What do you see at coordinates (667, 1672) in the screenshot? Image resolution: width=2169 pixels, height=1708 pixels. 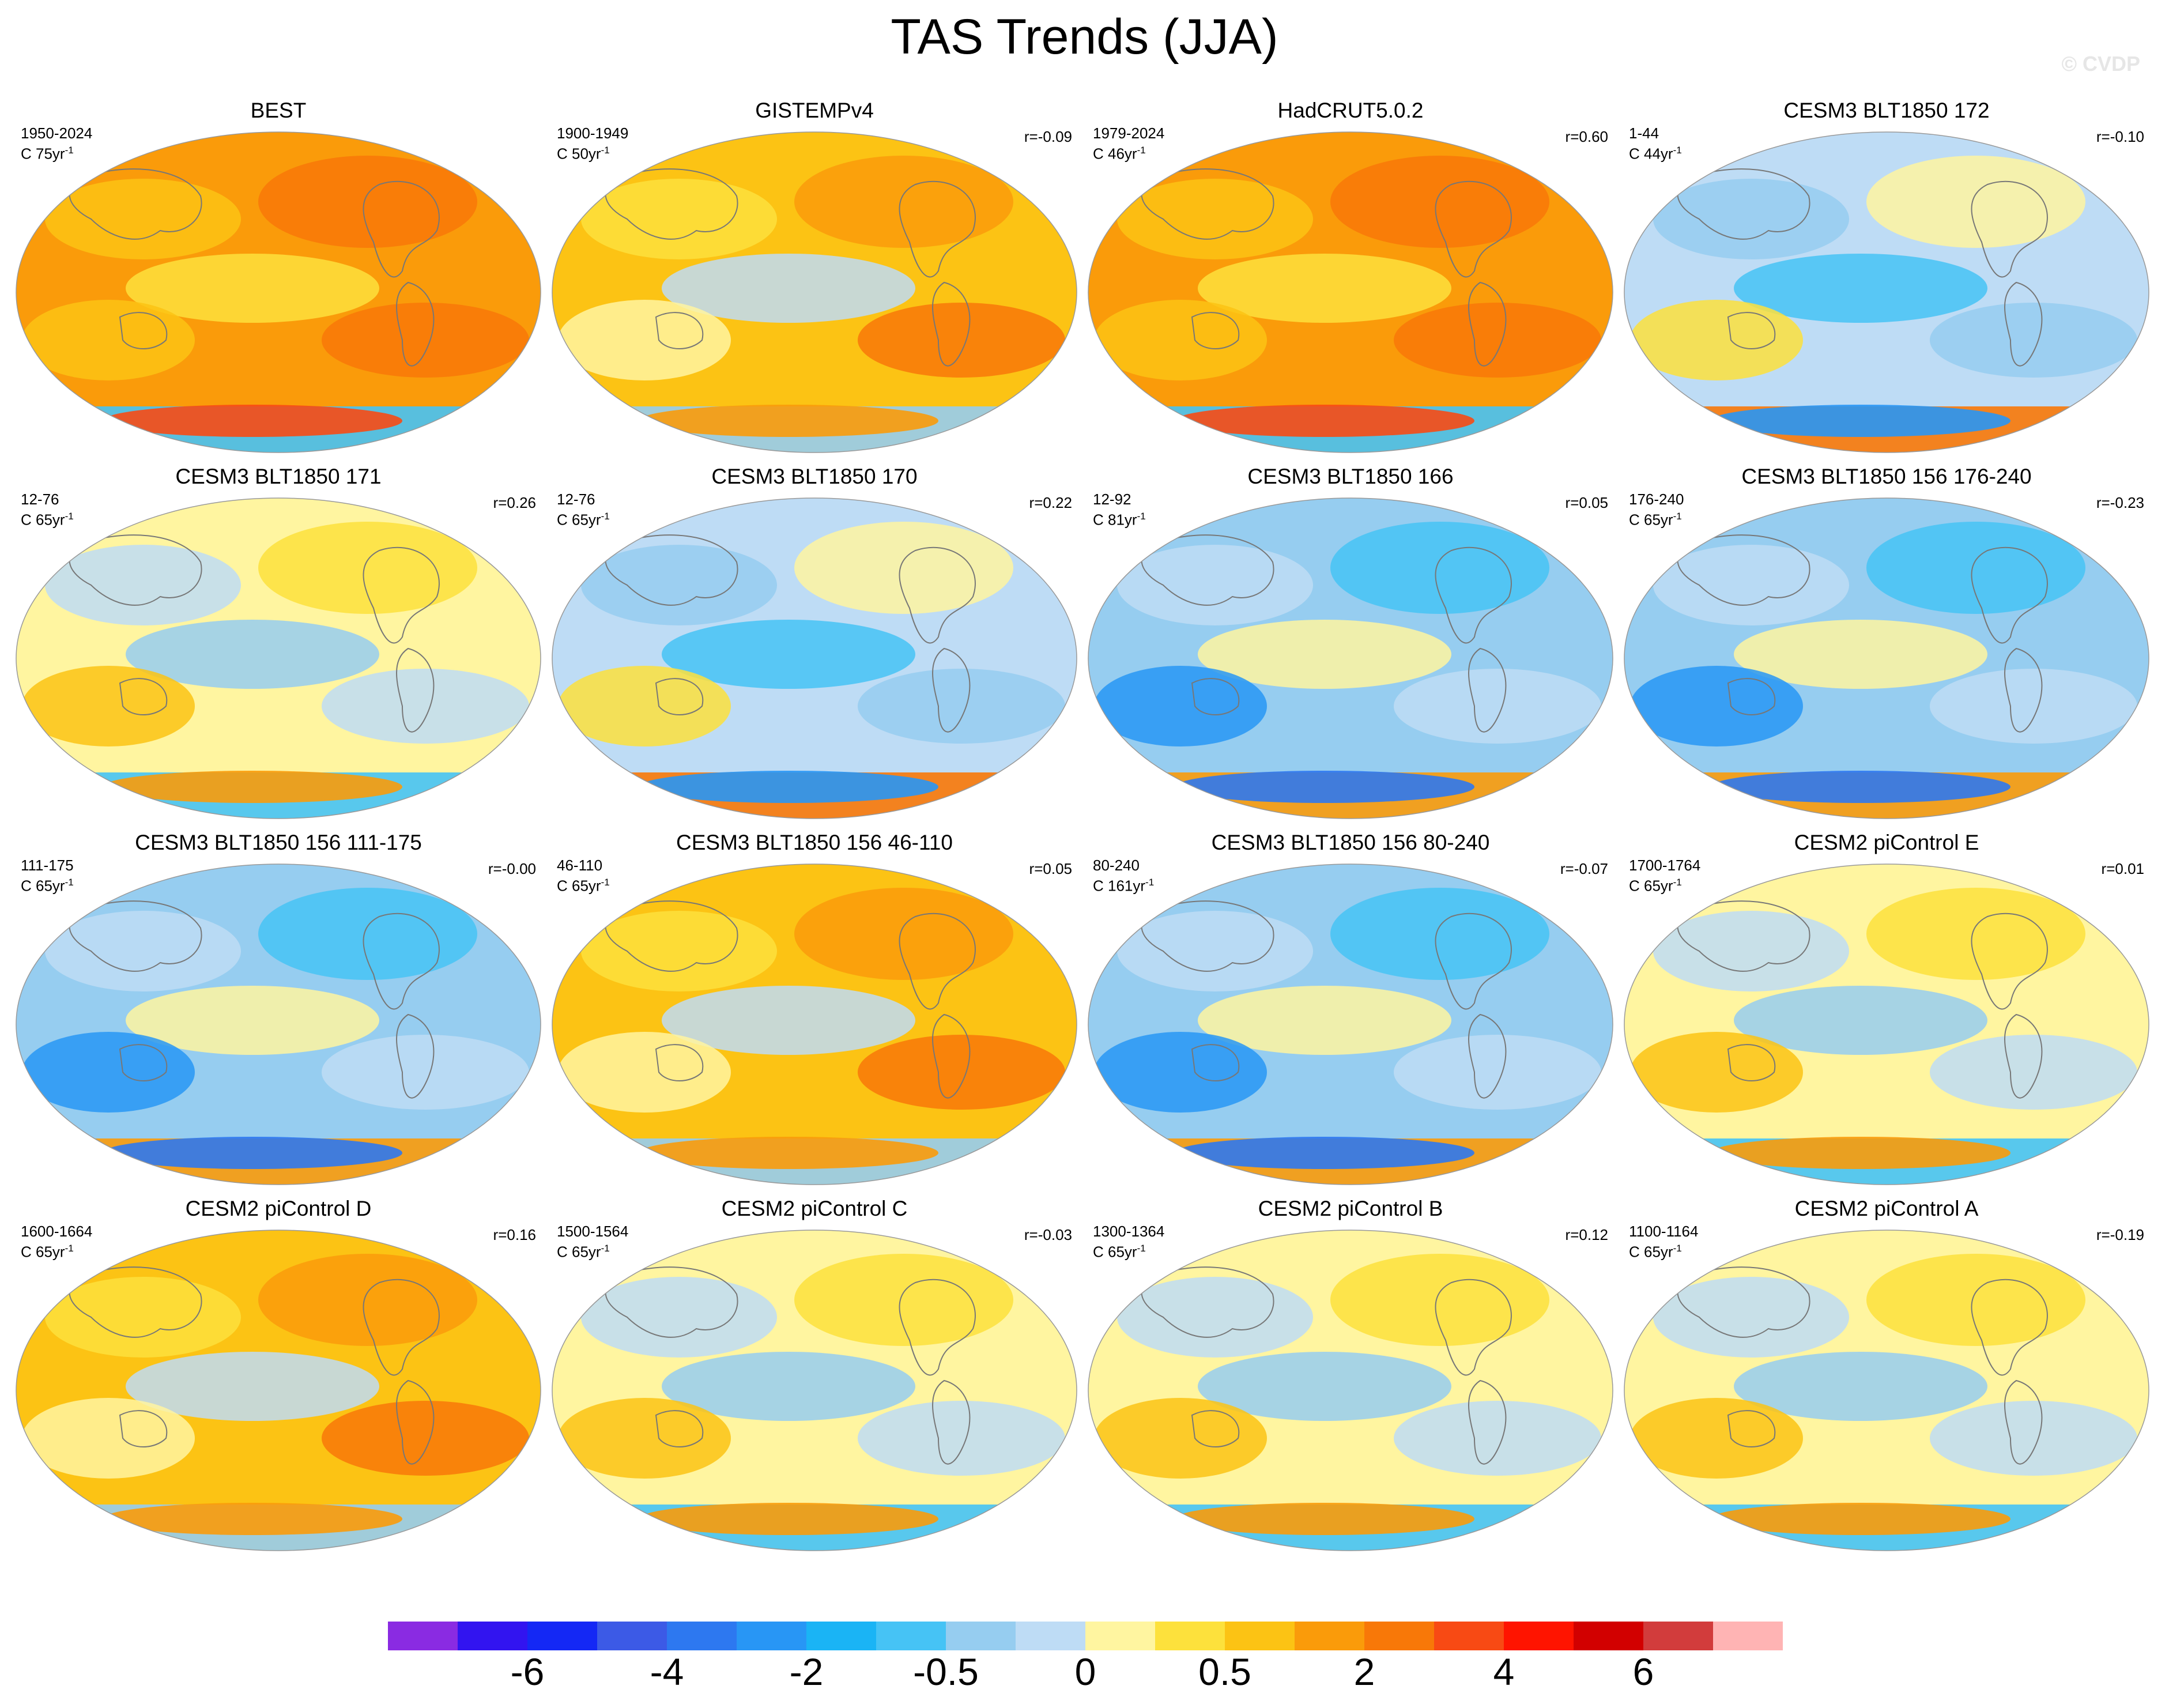 I see `colorbar-tick-label: -4` at bounding box center [667, 1672].